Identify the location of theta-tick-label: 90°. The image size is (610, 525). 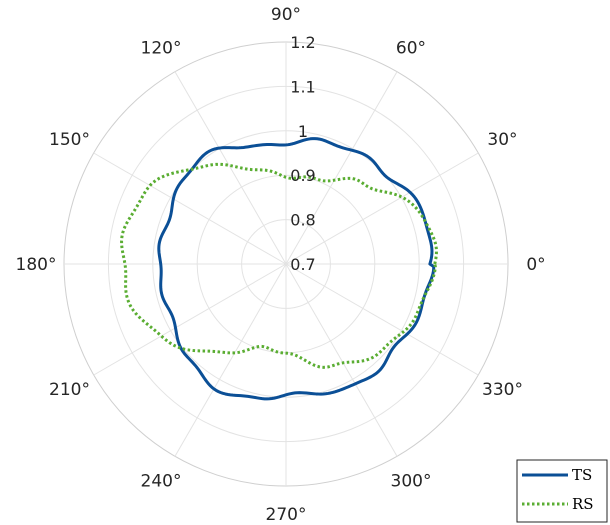
(286, 15).